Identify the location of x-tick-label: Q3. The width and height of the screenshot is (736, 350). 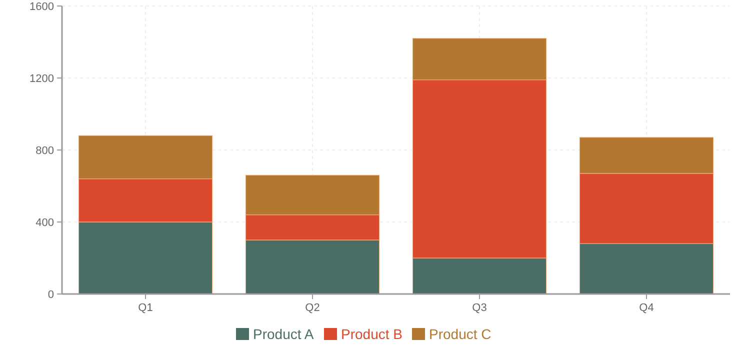
(479, 308).